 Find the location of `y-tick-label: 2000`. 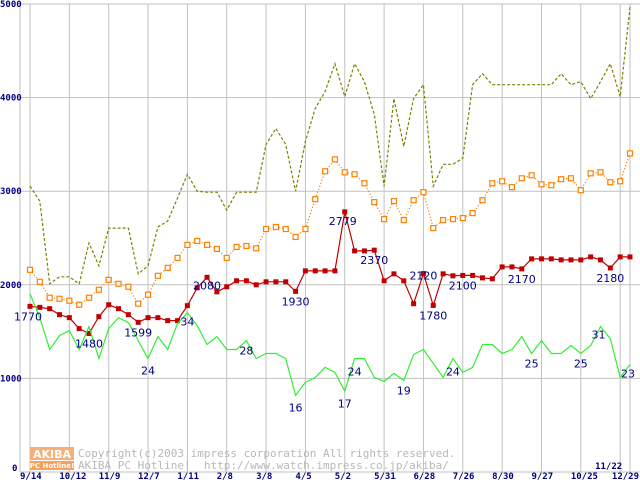

y-tick-label: 2000 is located at coordinates (11, 286).